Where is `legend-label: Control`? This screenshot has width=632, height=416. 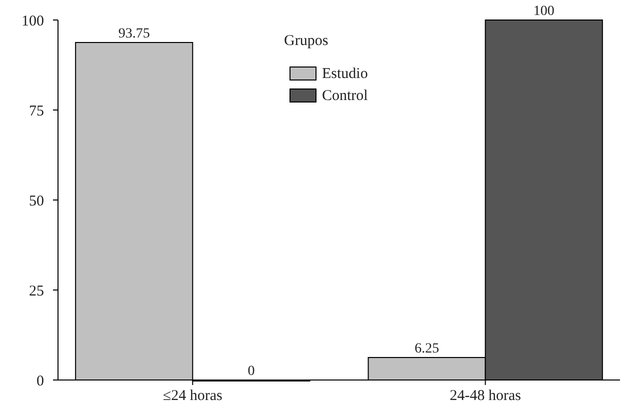 legend-label: Control is located at coordinates (345, 96).